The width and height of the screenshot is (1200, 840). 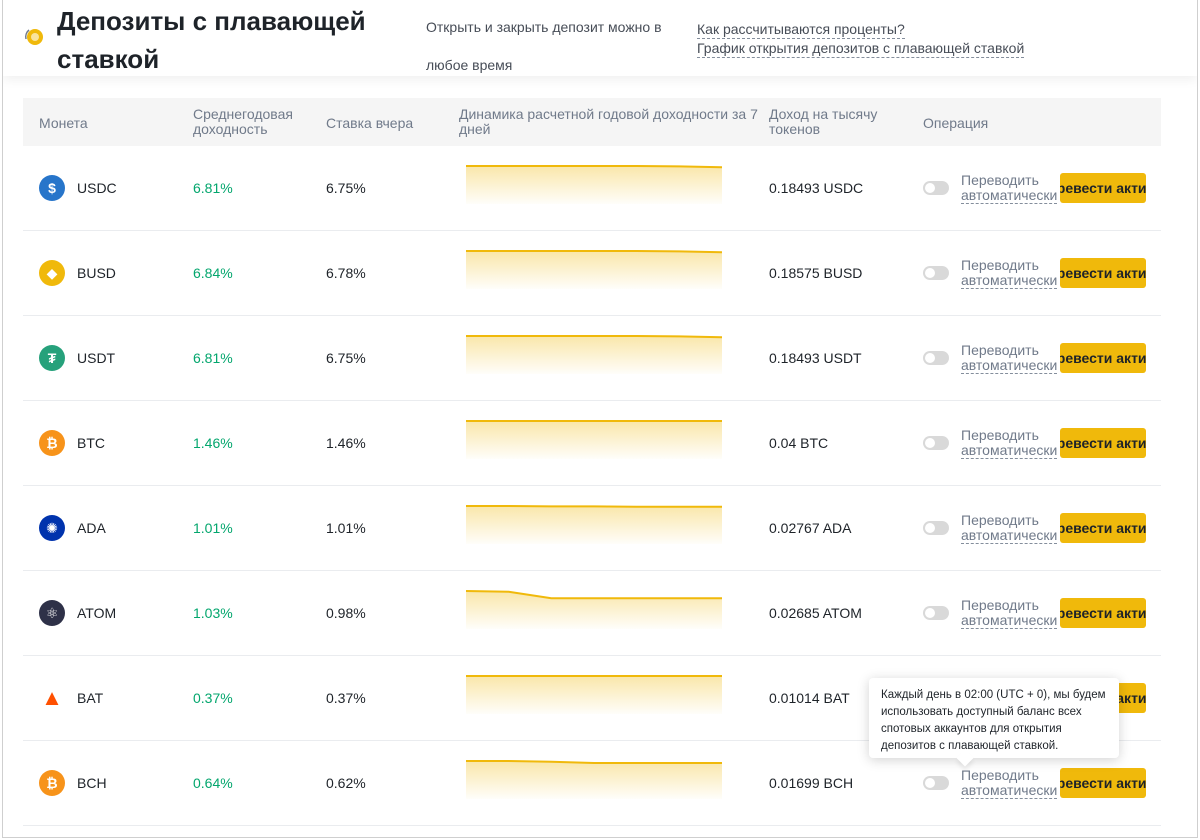 What do you see at coordinates (91, 528) in the screenshot?
I see `coin-name: ADA` at bounding box center [91, 528].